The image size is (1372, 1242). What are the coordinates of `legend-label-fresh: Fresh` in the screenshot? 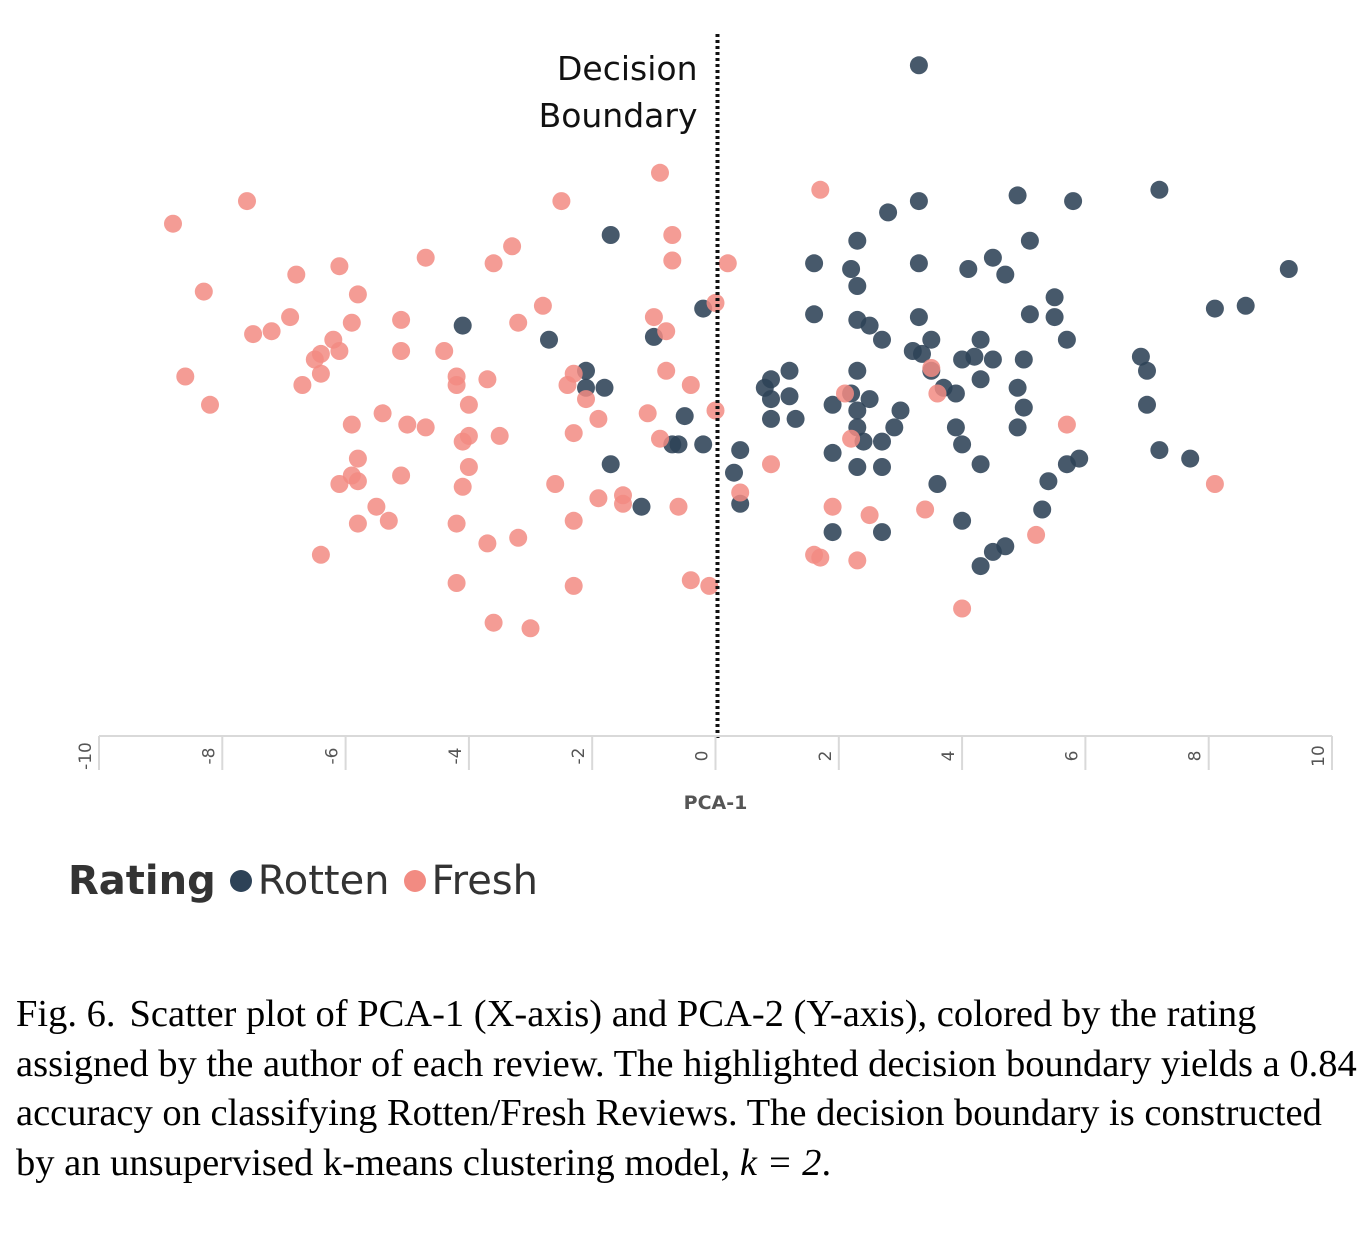 It's located at (484, 881).